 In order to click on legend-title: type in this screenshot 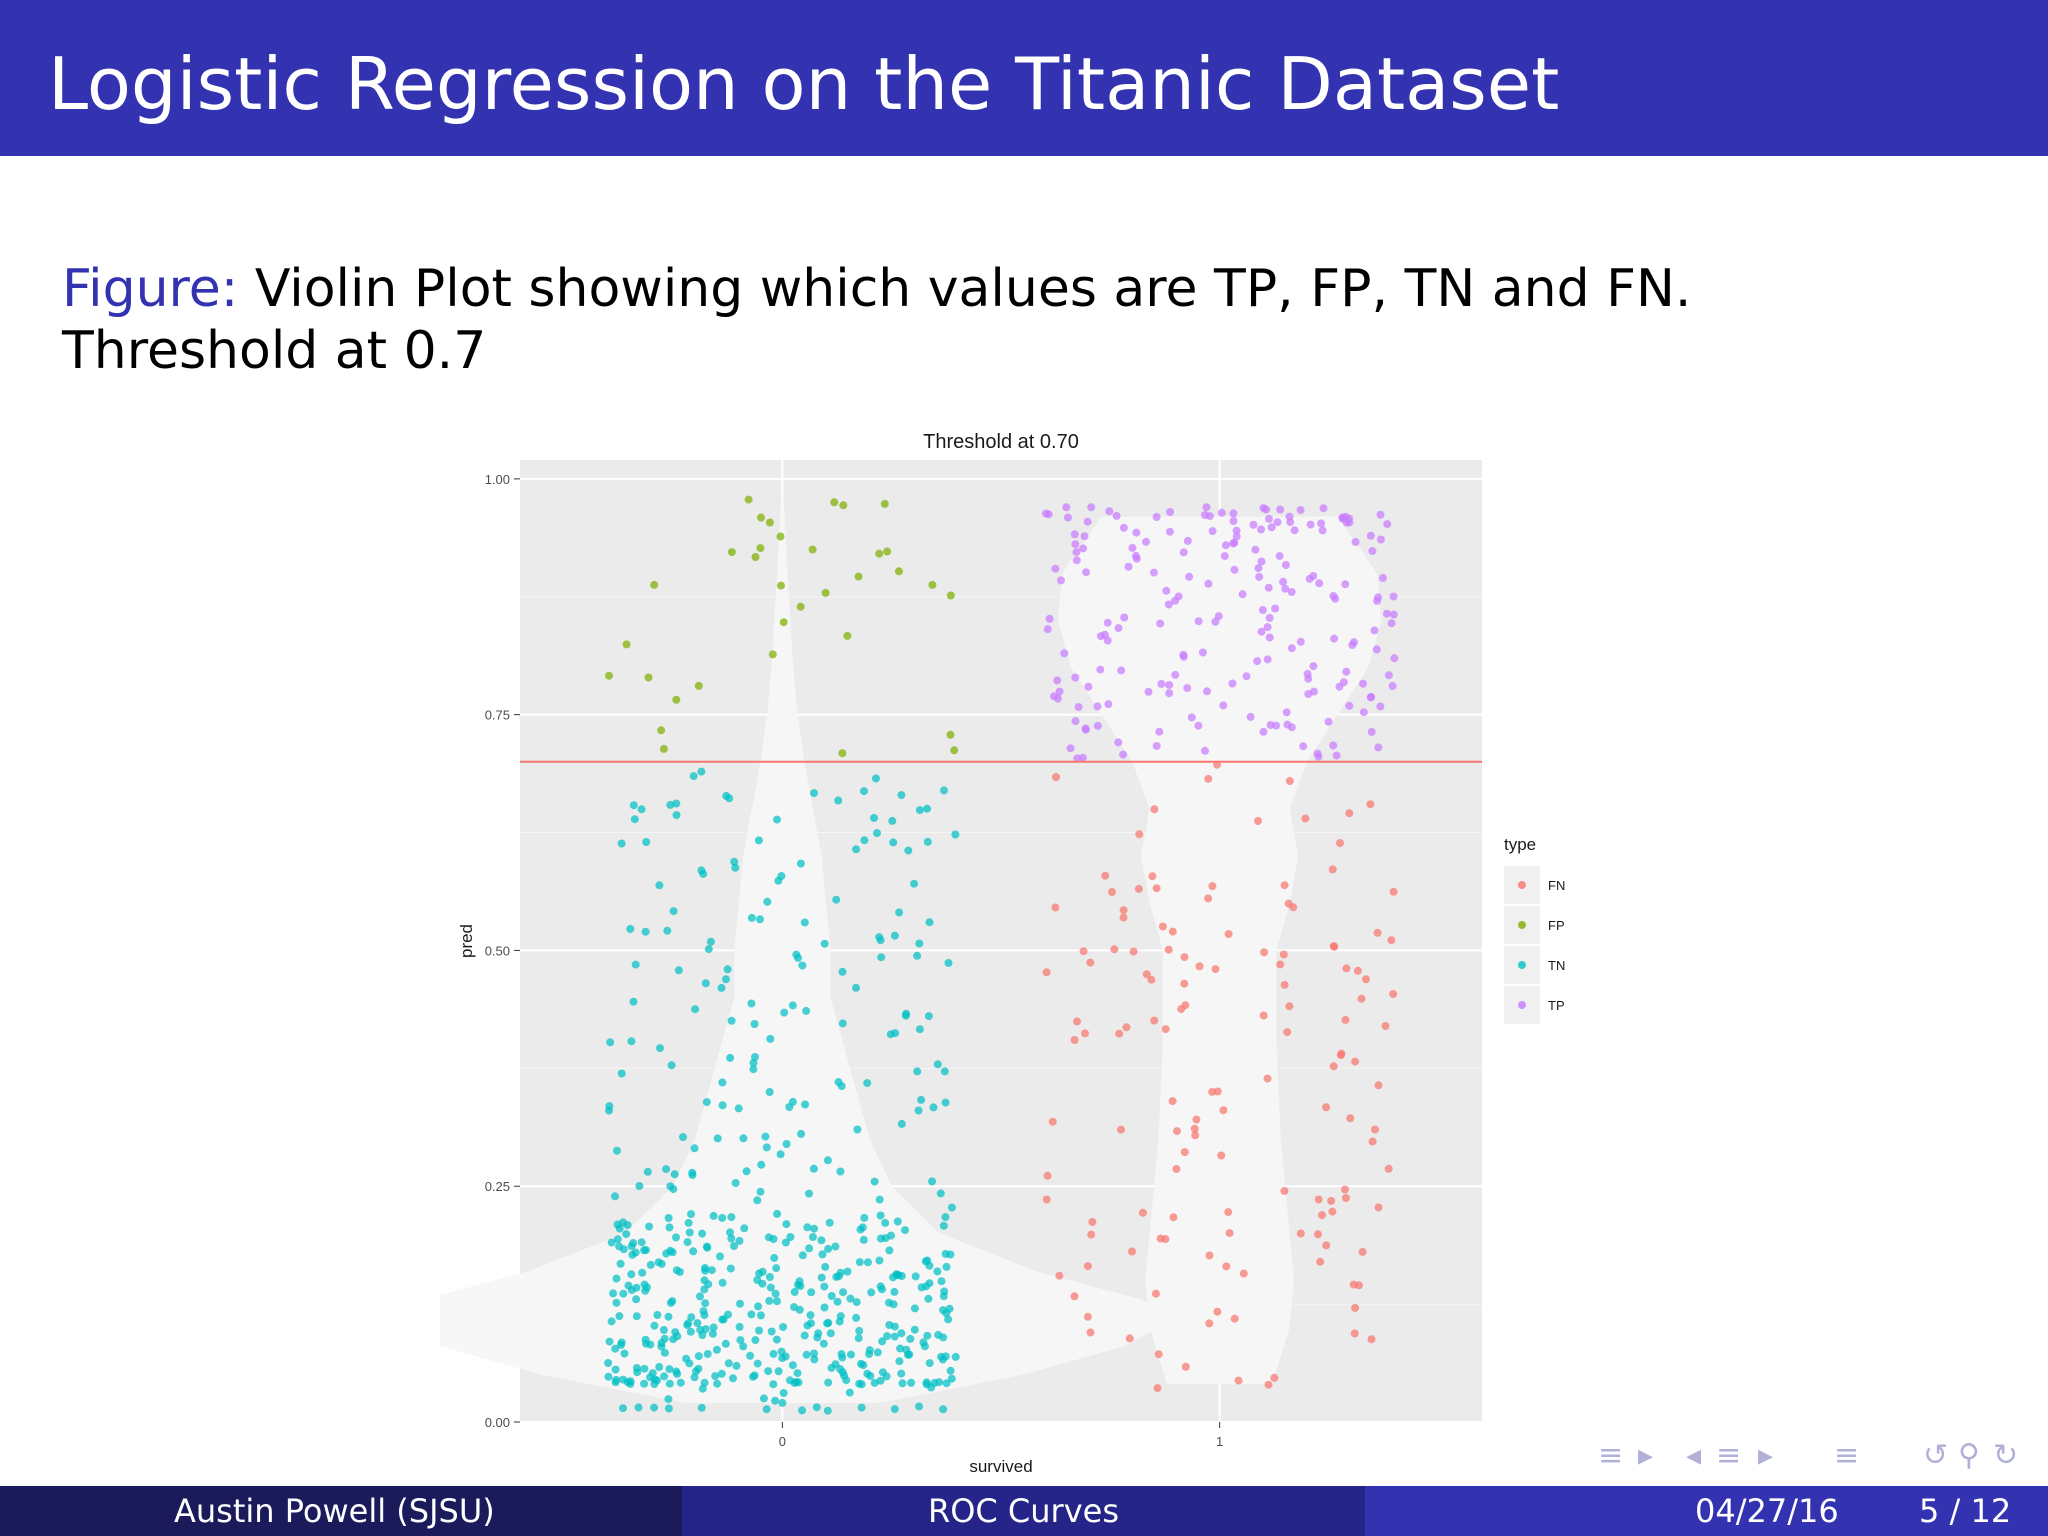, I will do `click(1520, 844)`.